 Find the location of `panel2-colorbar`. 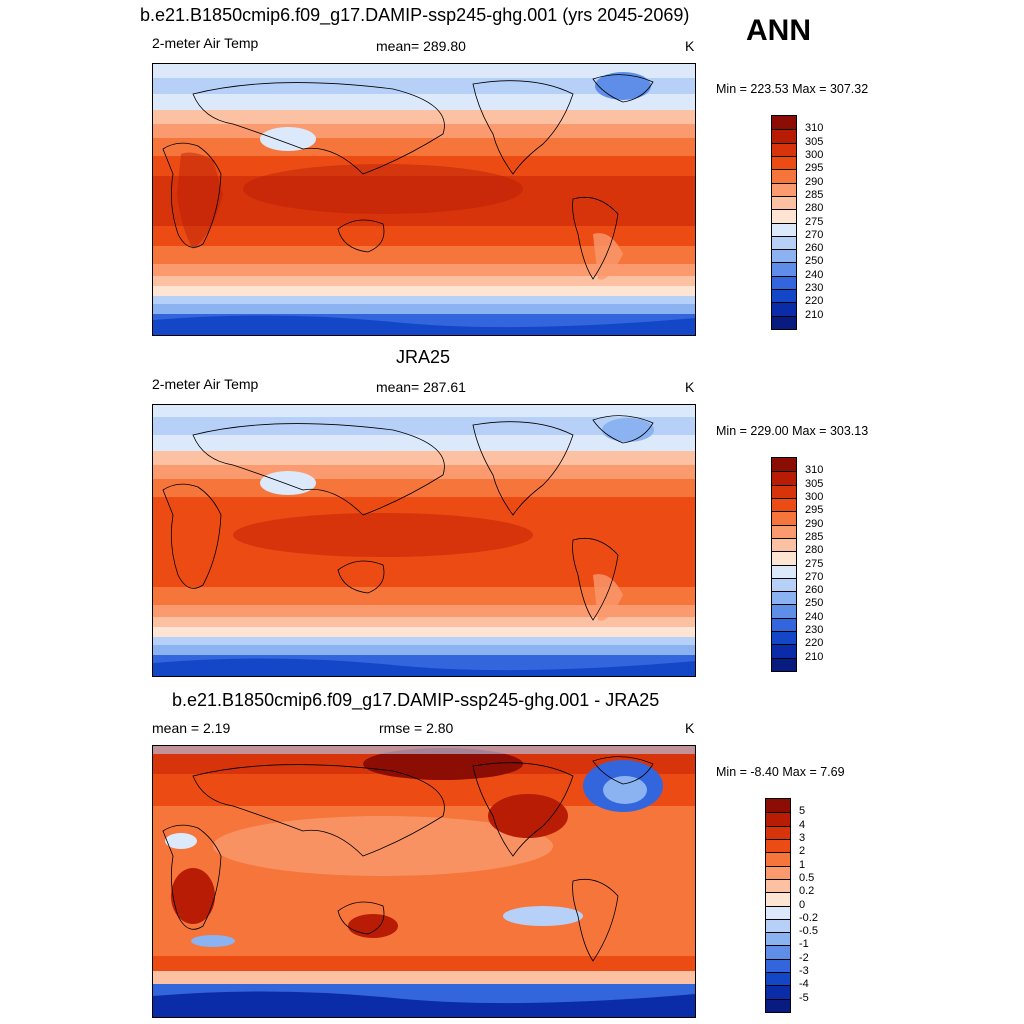

panel2-colorbar is located at coordinates (784, 564).